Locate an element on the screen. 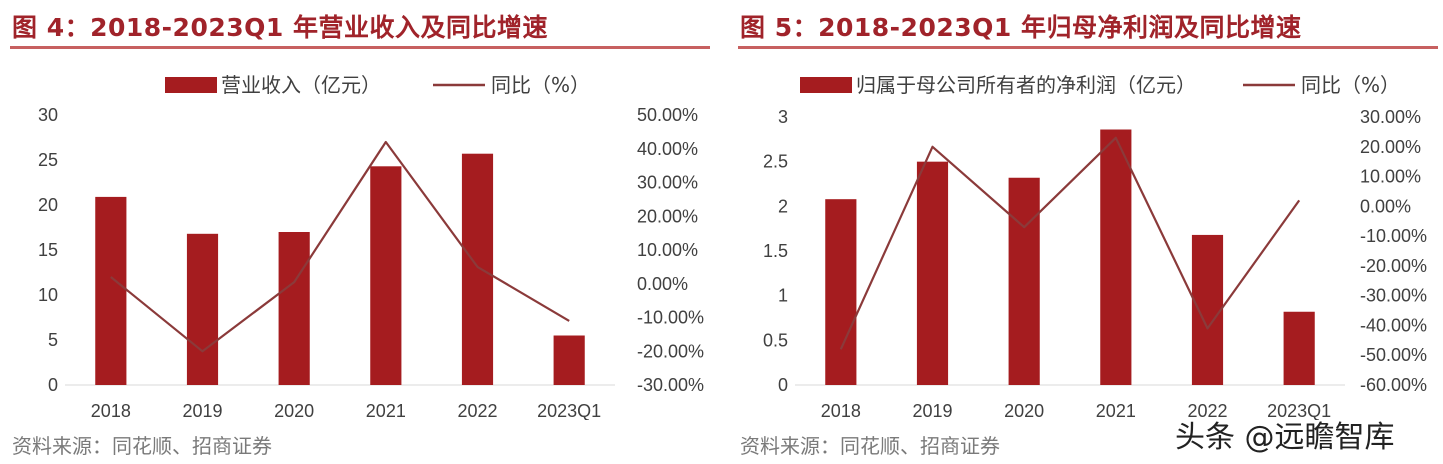 The image size is (1443, 464). y-right-tick-label: -40.00% is located at coordinates (1393, 325).